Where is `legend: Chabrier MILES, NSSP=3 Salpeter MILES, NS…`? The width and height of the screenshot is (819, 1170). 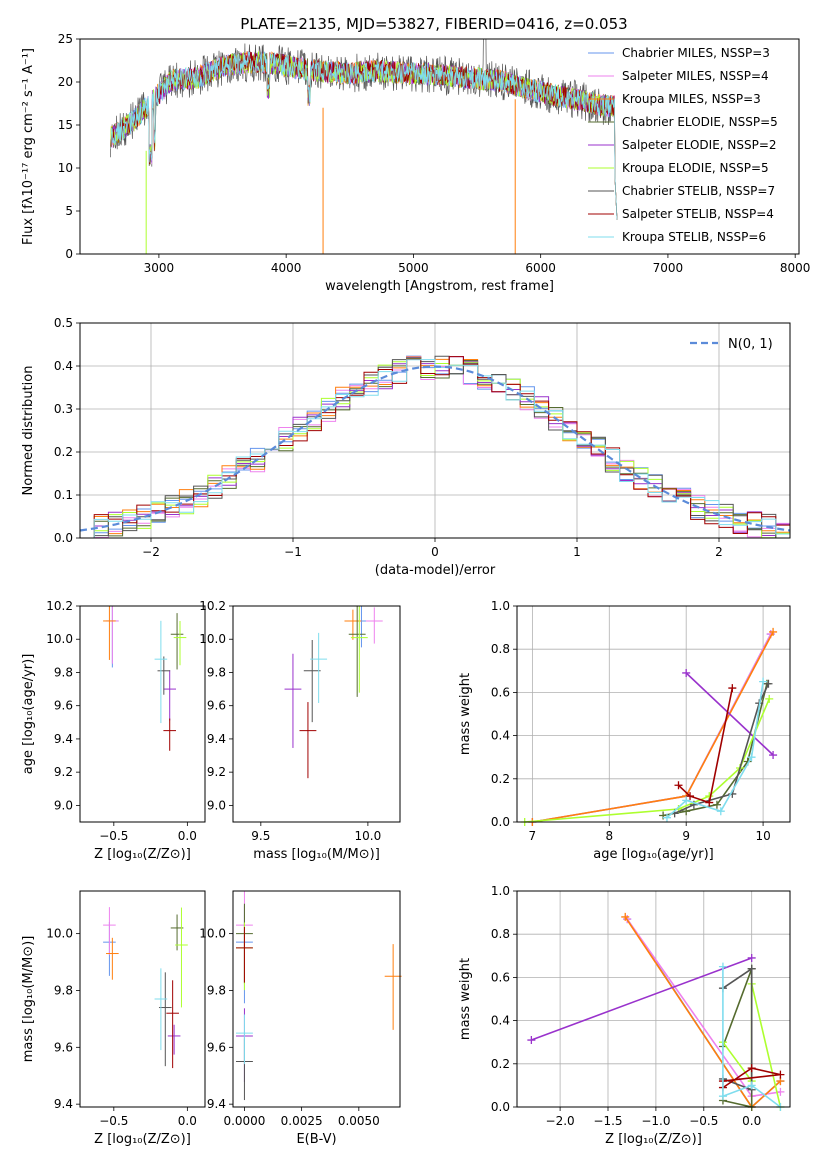
legend: Chabrier MILES, NSSP=3 Salpeter MILES, NS… is located at coordinates (683, 145).